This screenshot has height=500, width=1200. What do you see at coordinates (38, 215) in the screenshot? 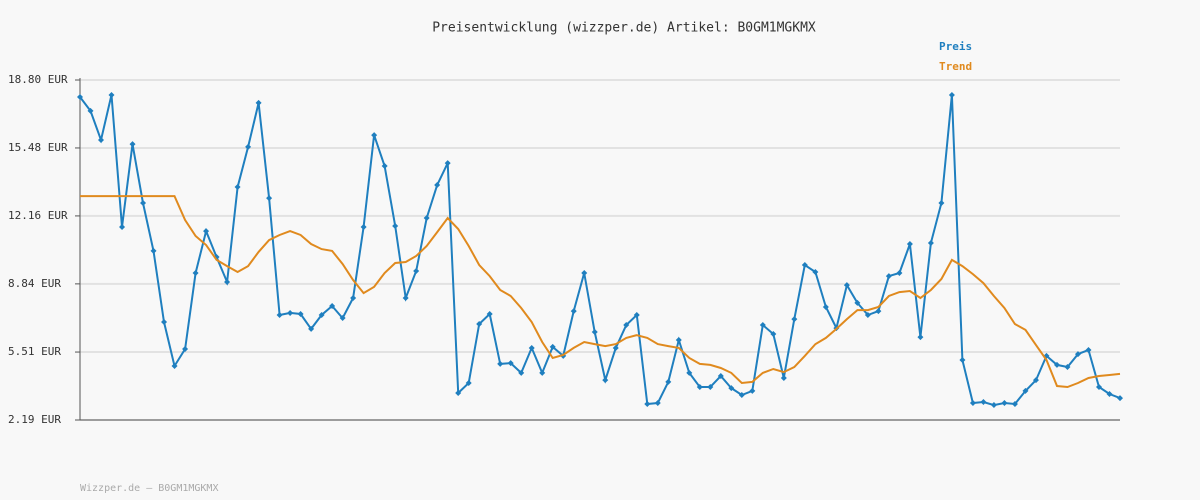
I see `y-tick-label: 12.16 EUR` at bounding box center [38, 215].